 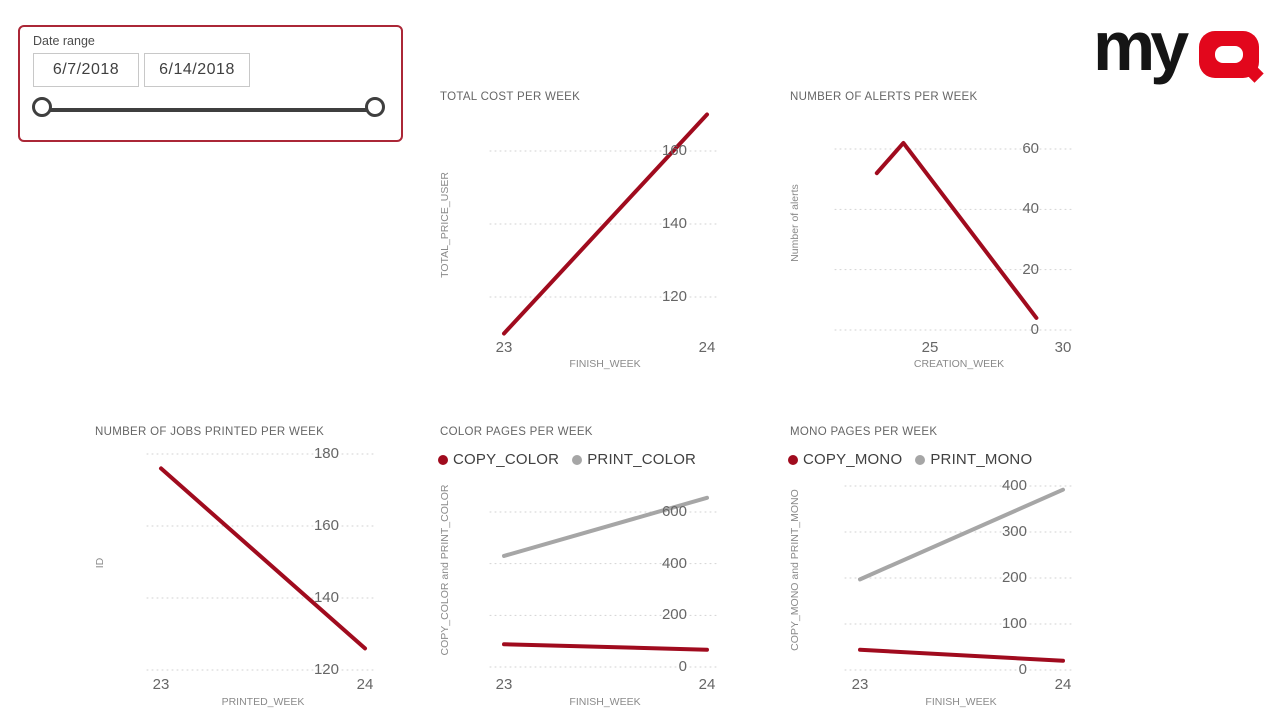 What do you see at coordinates (642, 459) in the screenshot?
I see `legend-label: PRINT_COLOR` at bounding box center [642, 459].